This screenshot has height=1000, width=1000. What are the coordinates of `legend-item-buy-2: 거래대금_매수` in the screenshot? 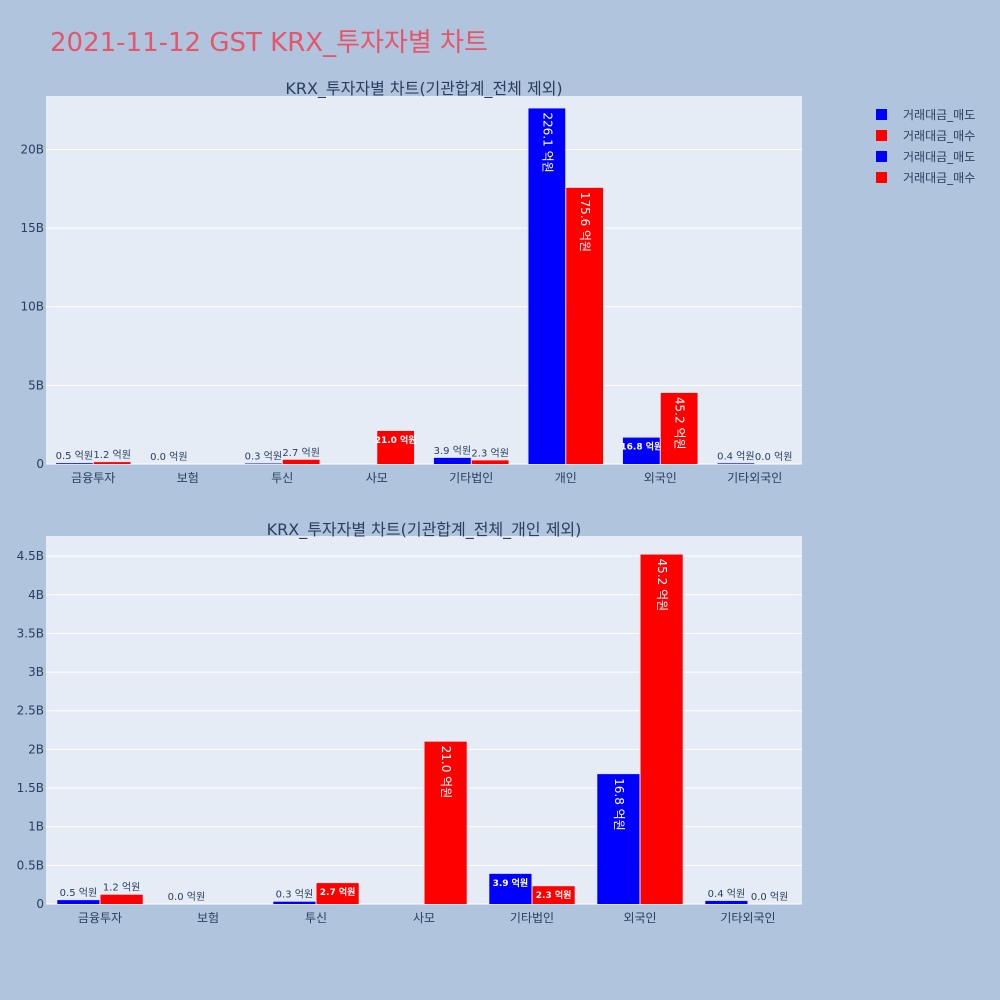 It's located at (925, 177).